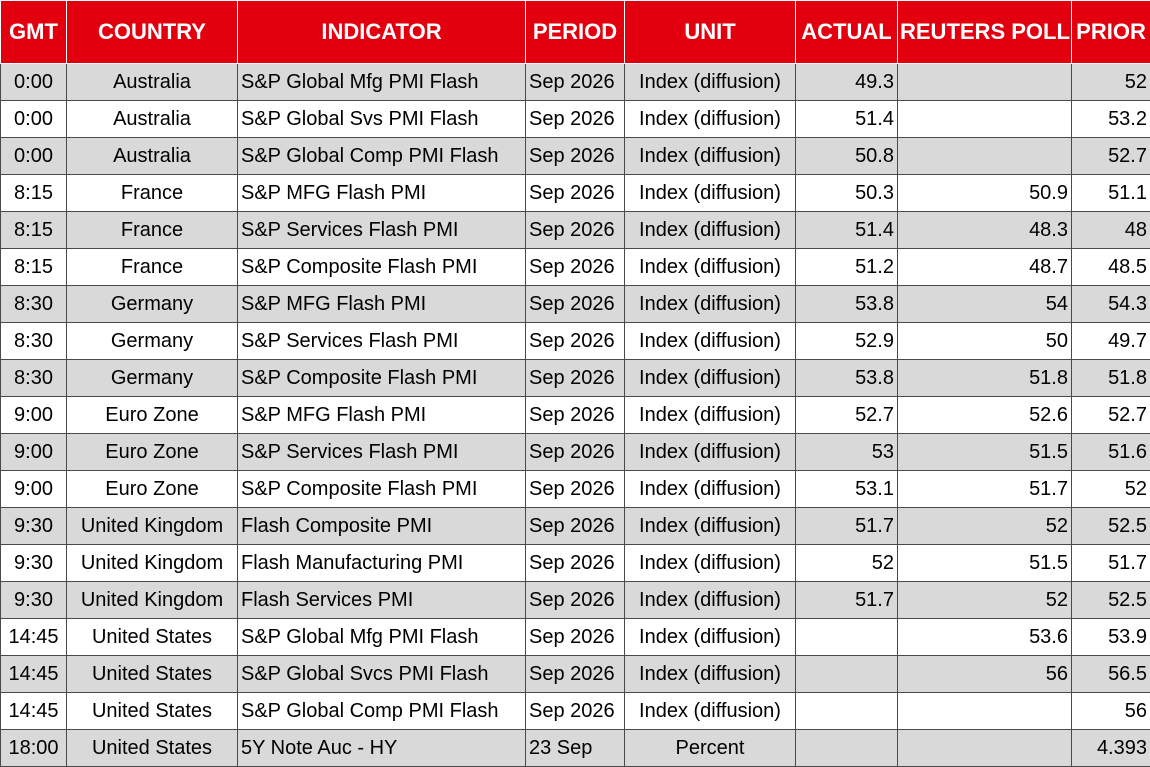  Describe the element at coordinates (152, 341) in the screenshot. I see `country-cell: Germany` at that location.